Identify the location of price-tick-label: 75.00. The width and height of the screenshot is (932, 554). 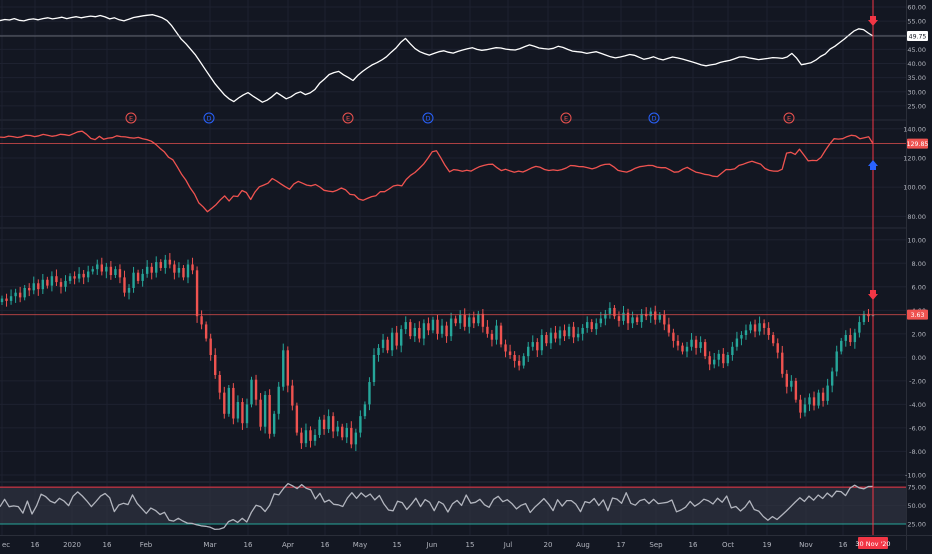
(916, 488).